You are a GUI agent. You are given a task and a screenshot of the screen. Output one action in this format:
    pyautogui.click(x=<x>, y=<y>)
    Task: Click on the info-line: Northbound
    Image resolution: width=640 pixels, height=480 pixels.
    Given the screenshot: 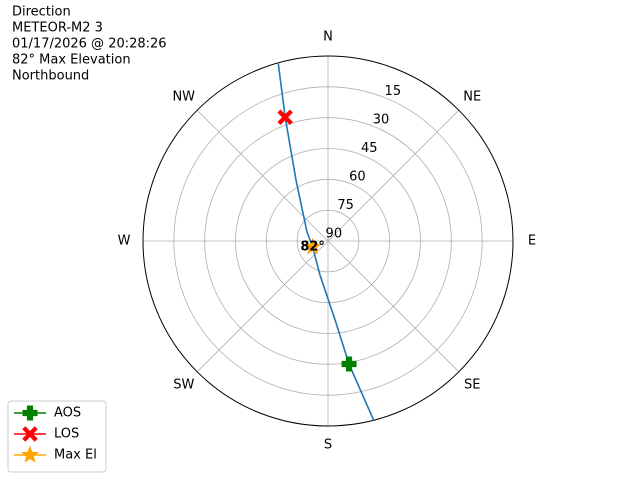 What is the action you would take?
    pyautogui.click(x=50, y=76)
    